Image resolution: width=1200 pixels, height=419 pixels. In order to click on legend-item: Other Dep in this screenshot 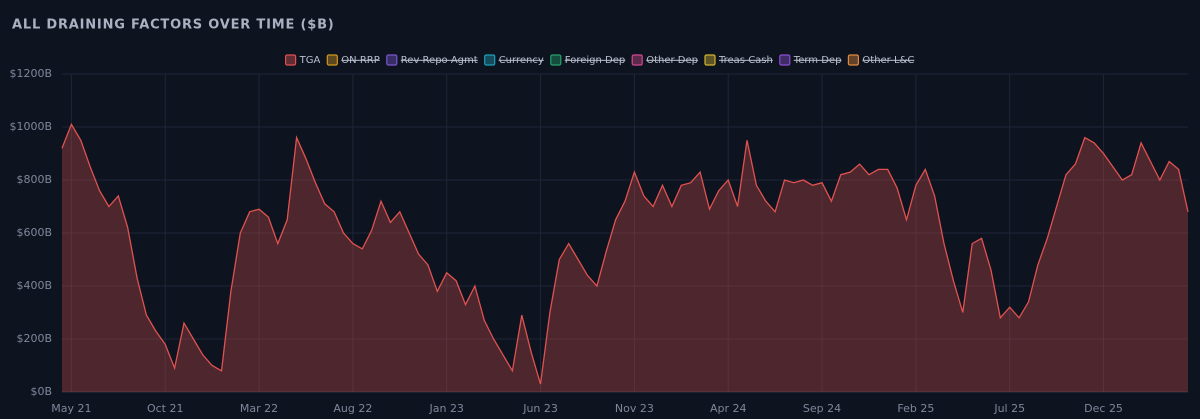, I will do `click(664, 60)`.